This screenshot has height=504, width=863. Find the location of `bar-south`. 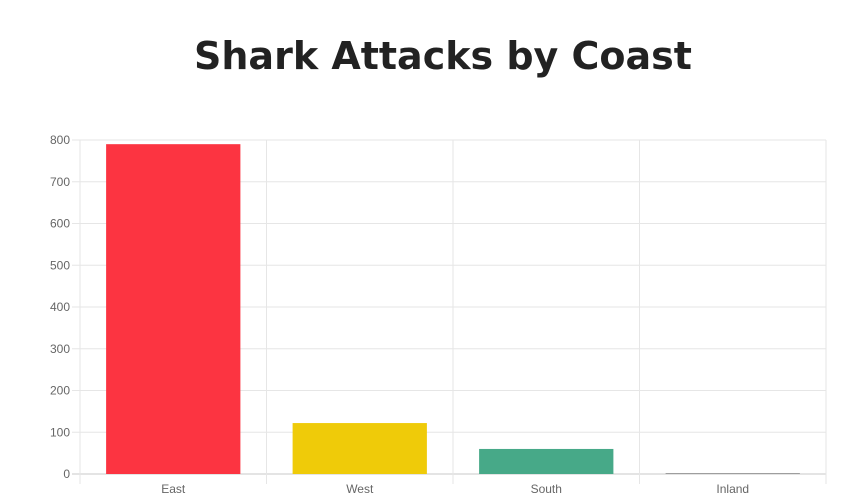

bar-south is located at coordinates (546, 461).